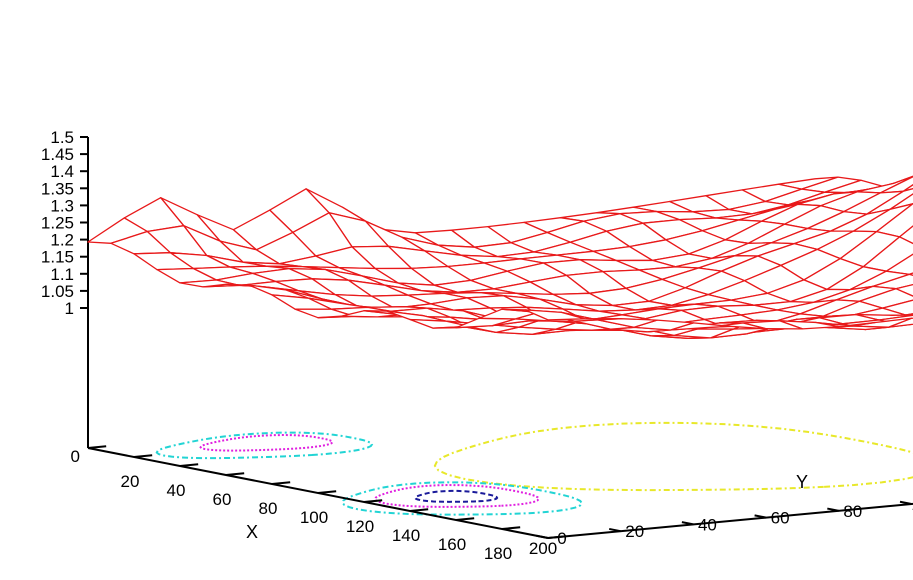 This screenshot has width=913, height=580. I want to click on z-tick-label: 1.35, so click(57, 188).